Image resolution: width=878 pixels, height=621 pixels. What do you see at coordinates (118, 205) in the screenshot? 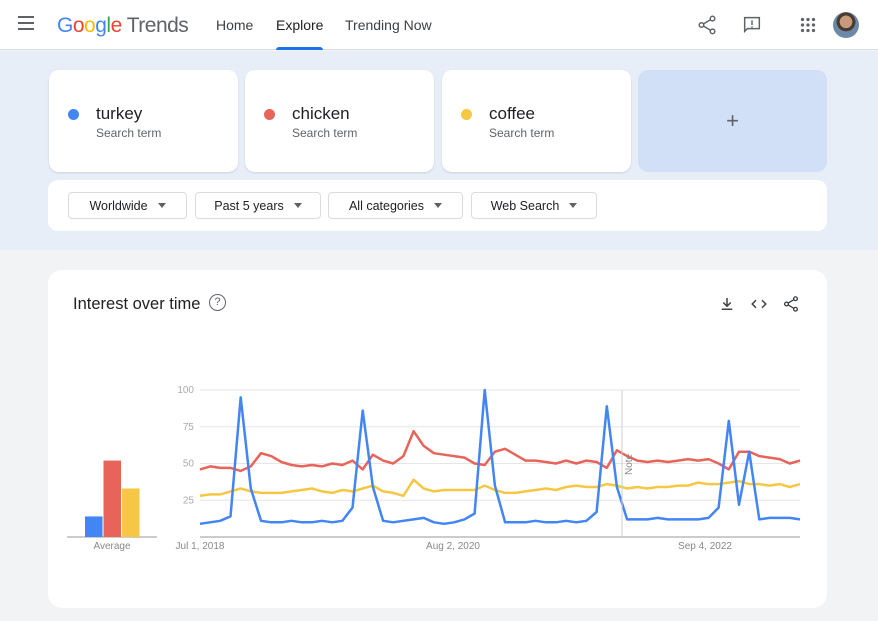
I see `dropdown-label: Worldwide` at bounding box center [118, 205].